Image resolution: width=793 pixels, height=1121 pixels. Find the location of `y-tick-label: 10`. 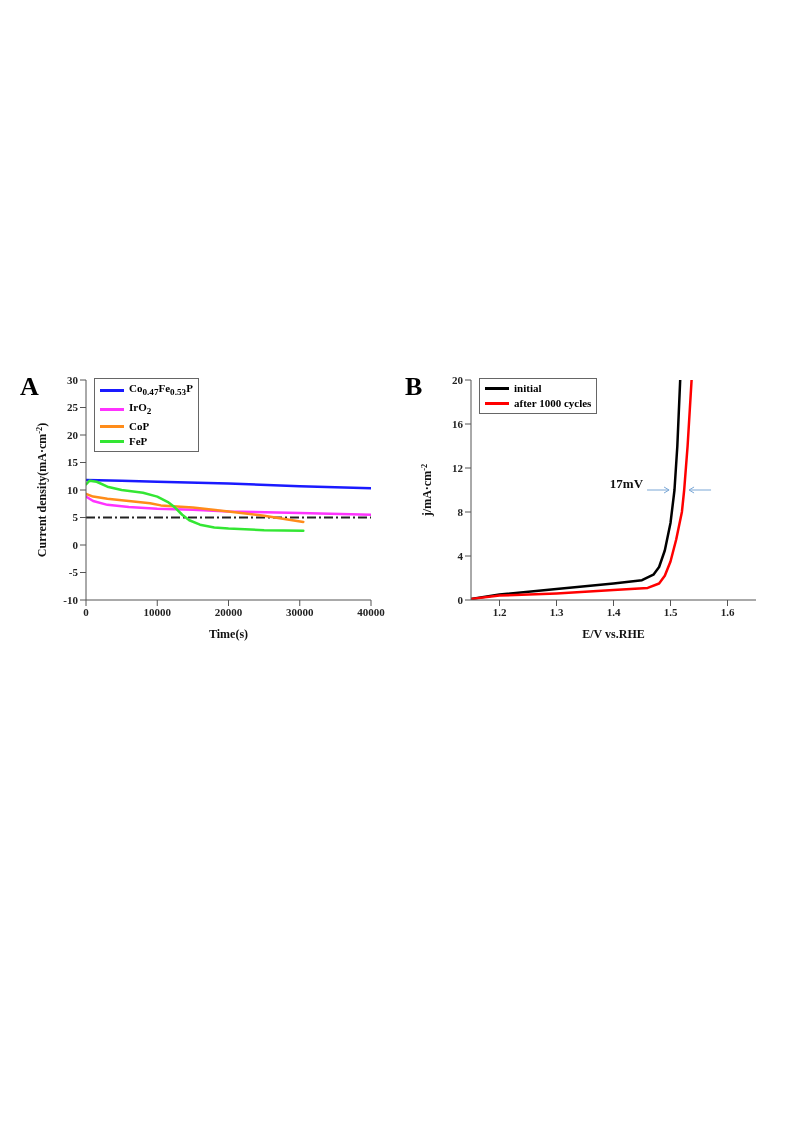

y-tick-label: 10 is located at coordinates (73, 489).